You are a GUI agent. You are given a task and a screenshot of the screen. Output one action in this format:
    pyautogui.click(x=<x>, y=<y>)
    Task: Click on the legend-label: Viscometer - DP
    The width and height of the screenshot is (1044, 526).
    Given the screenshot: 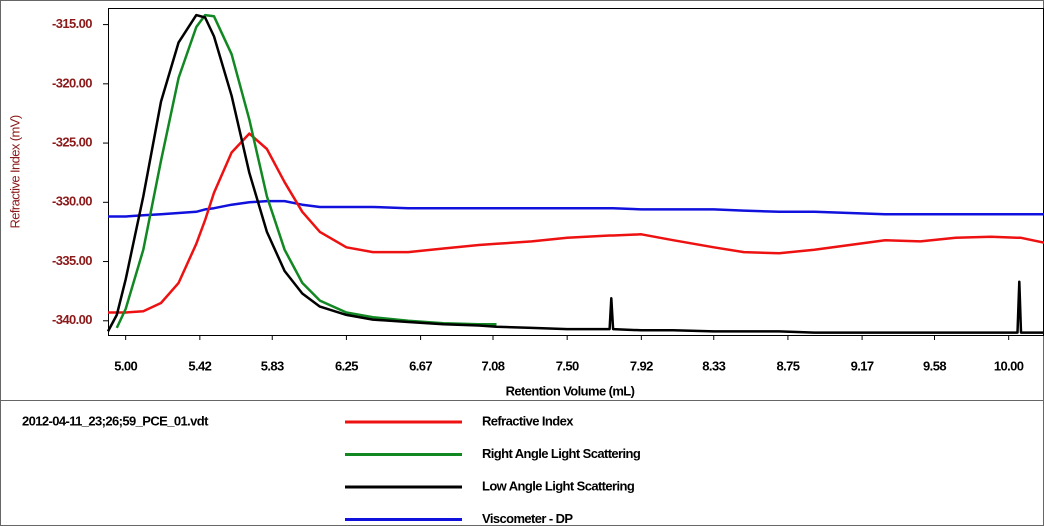 What is the action you would take?
    pyautogui.click(x=527, y=518)
    